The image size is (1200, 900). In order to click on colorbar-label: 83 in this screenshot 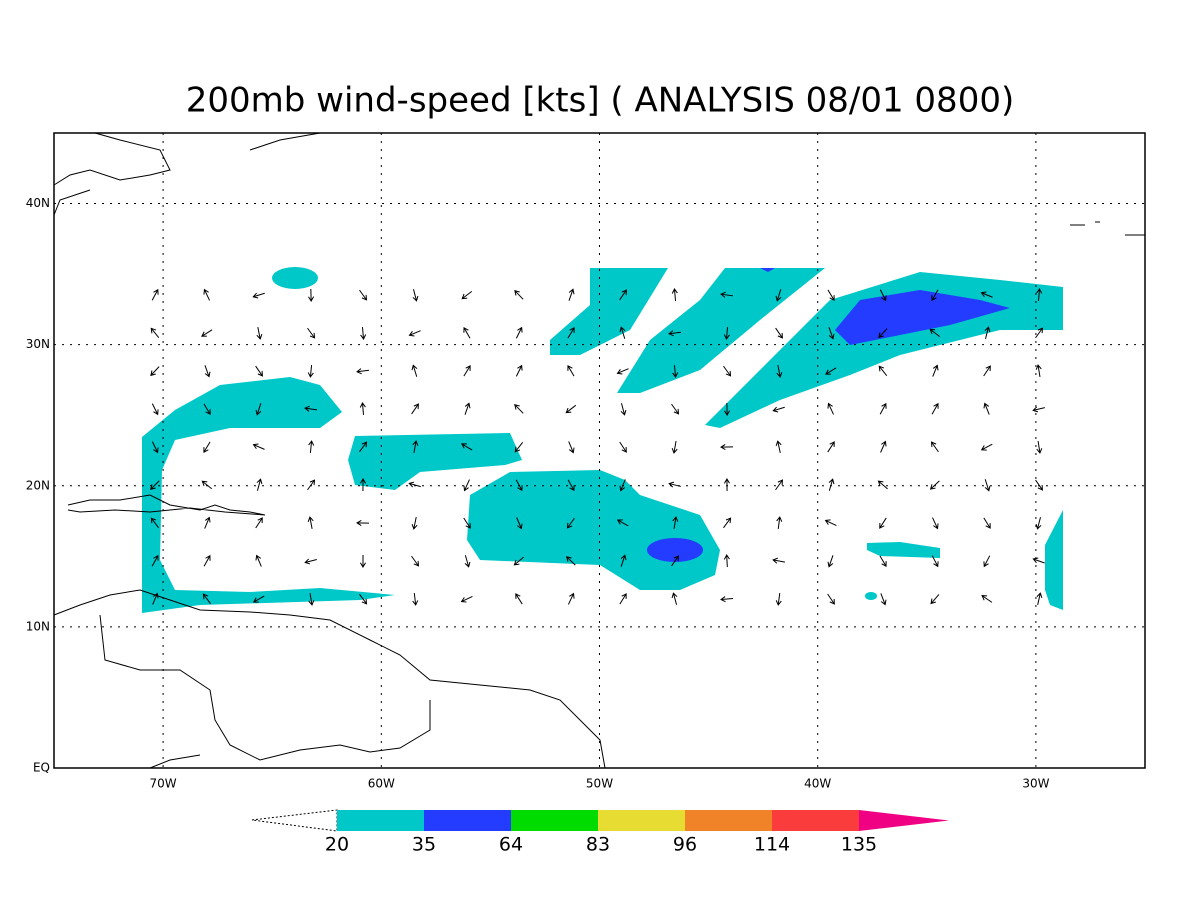, I will do `click(598, 845)`.